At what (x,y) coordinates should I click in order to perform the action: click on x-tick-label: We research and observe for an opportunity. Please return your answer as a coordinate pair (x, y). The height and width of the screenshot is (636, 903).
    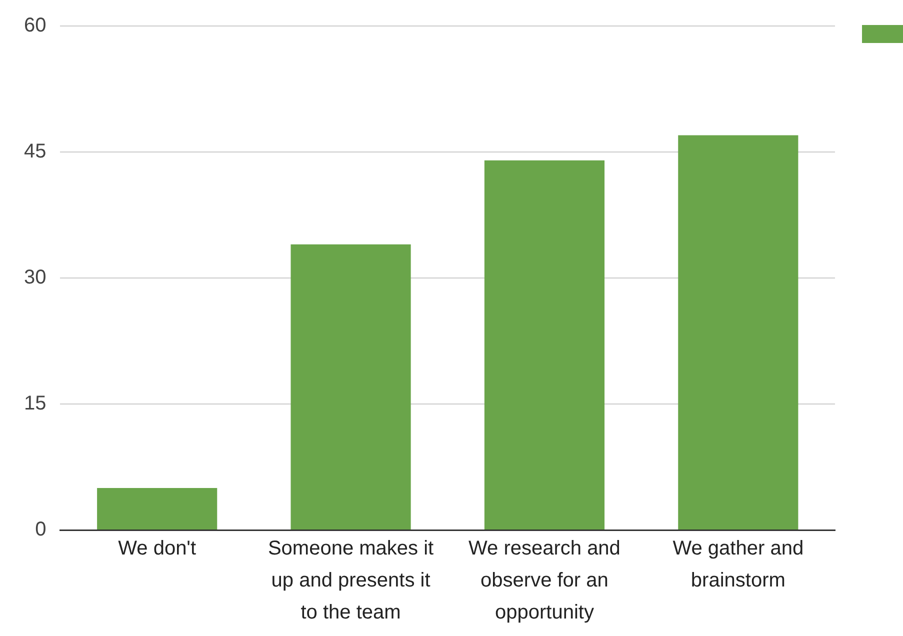
    Looking at the image, I should click on (544, 581).